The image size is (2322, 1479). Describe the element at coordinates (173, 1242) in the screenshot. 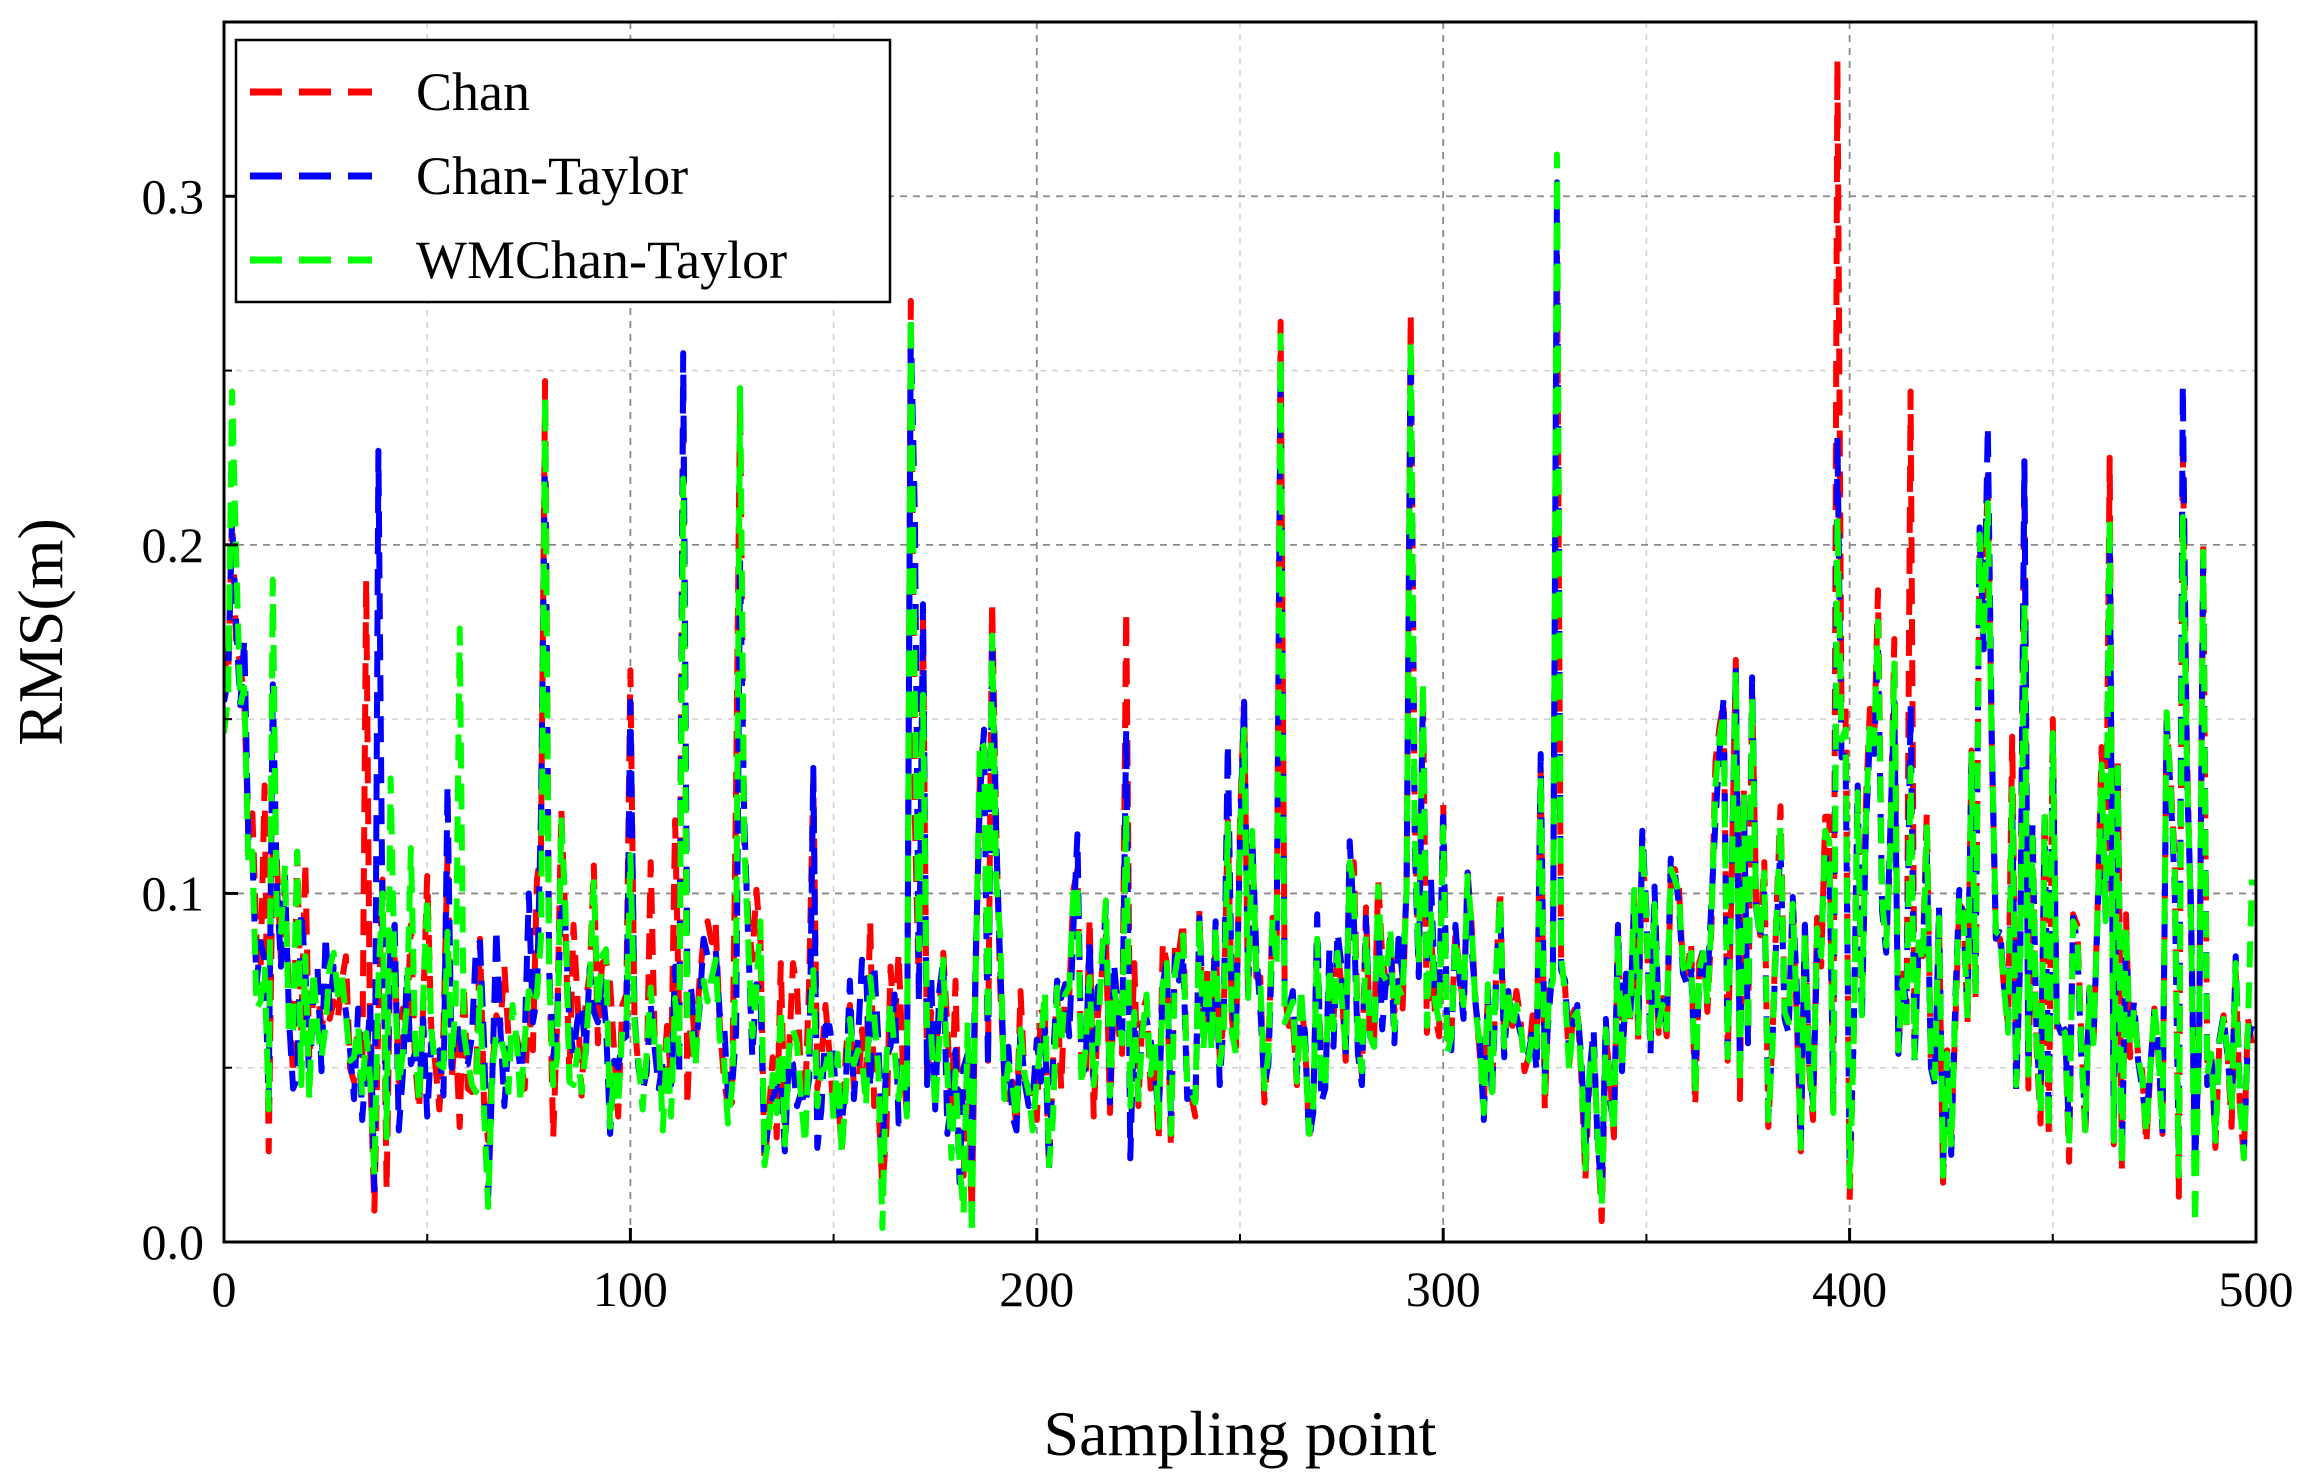

I see `y-tick-label: 0.0` at that location.